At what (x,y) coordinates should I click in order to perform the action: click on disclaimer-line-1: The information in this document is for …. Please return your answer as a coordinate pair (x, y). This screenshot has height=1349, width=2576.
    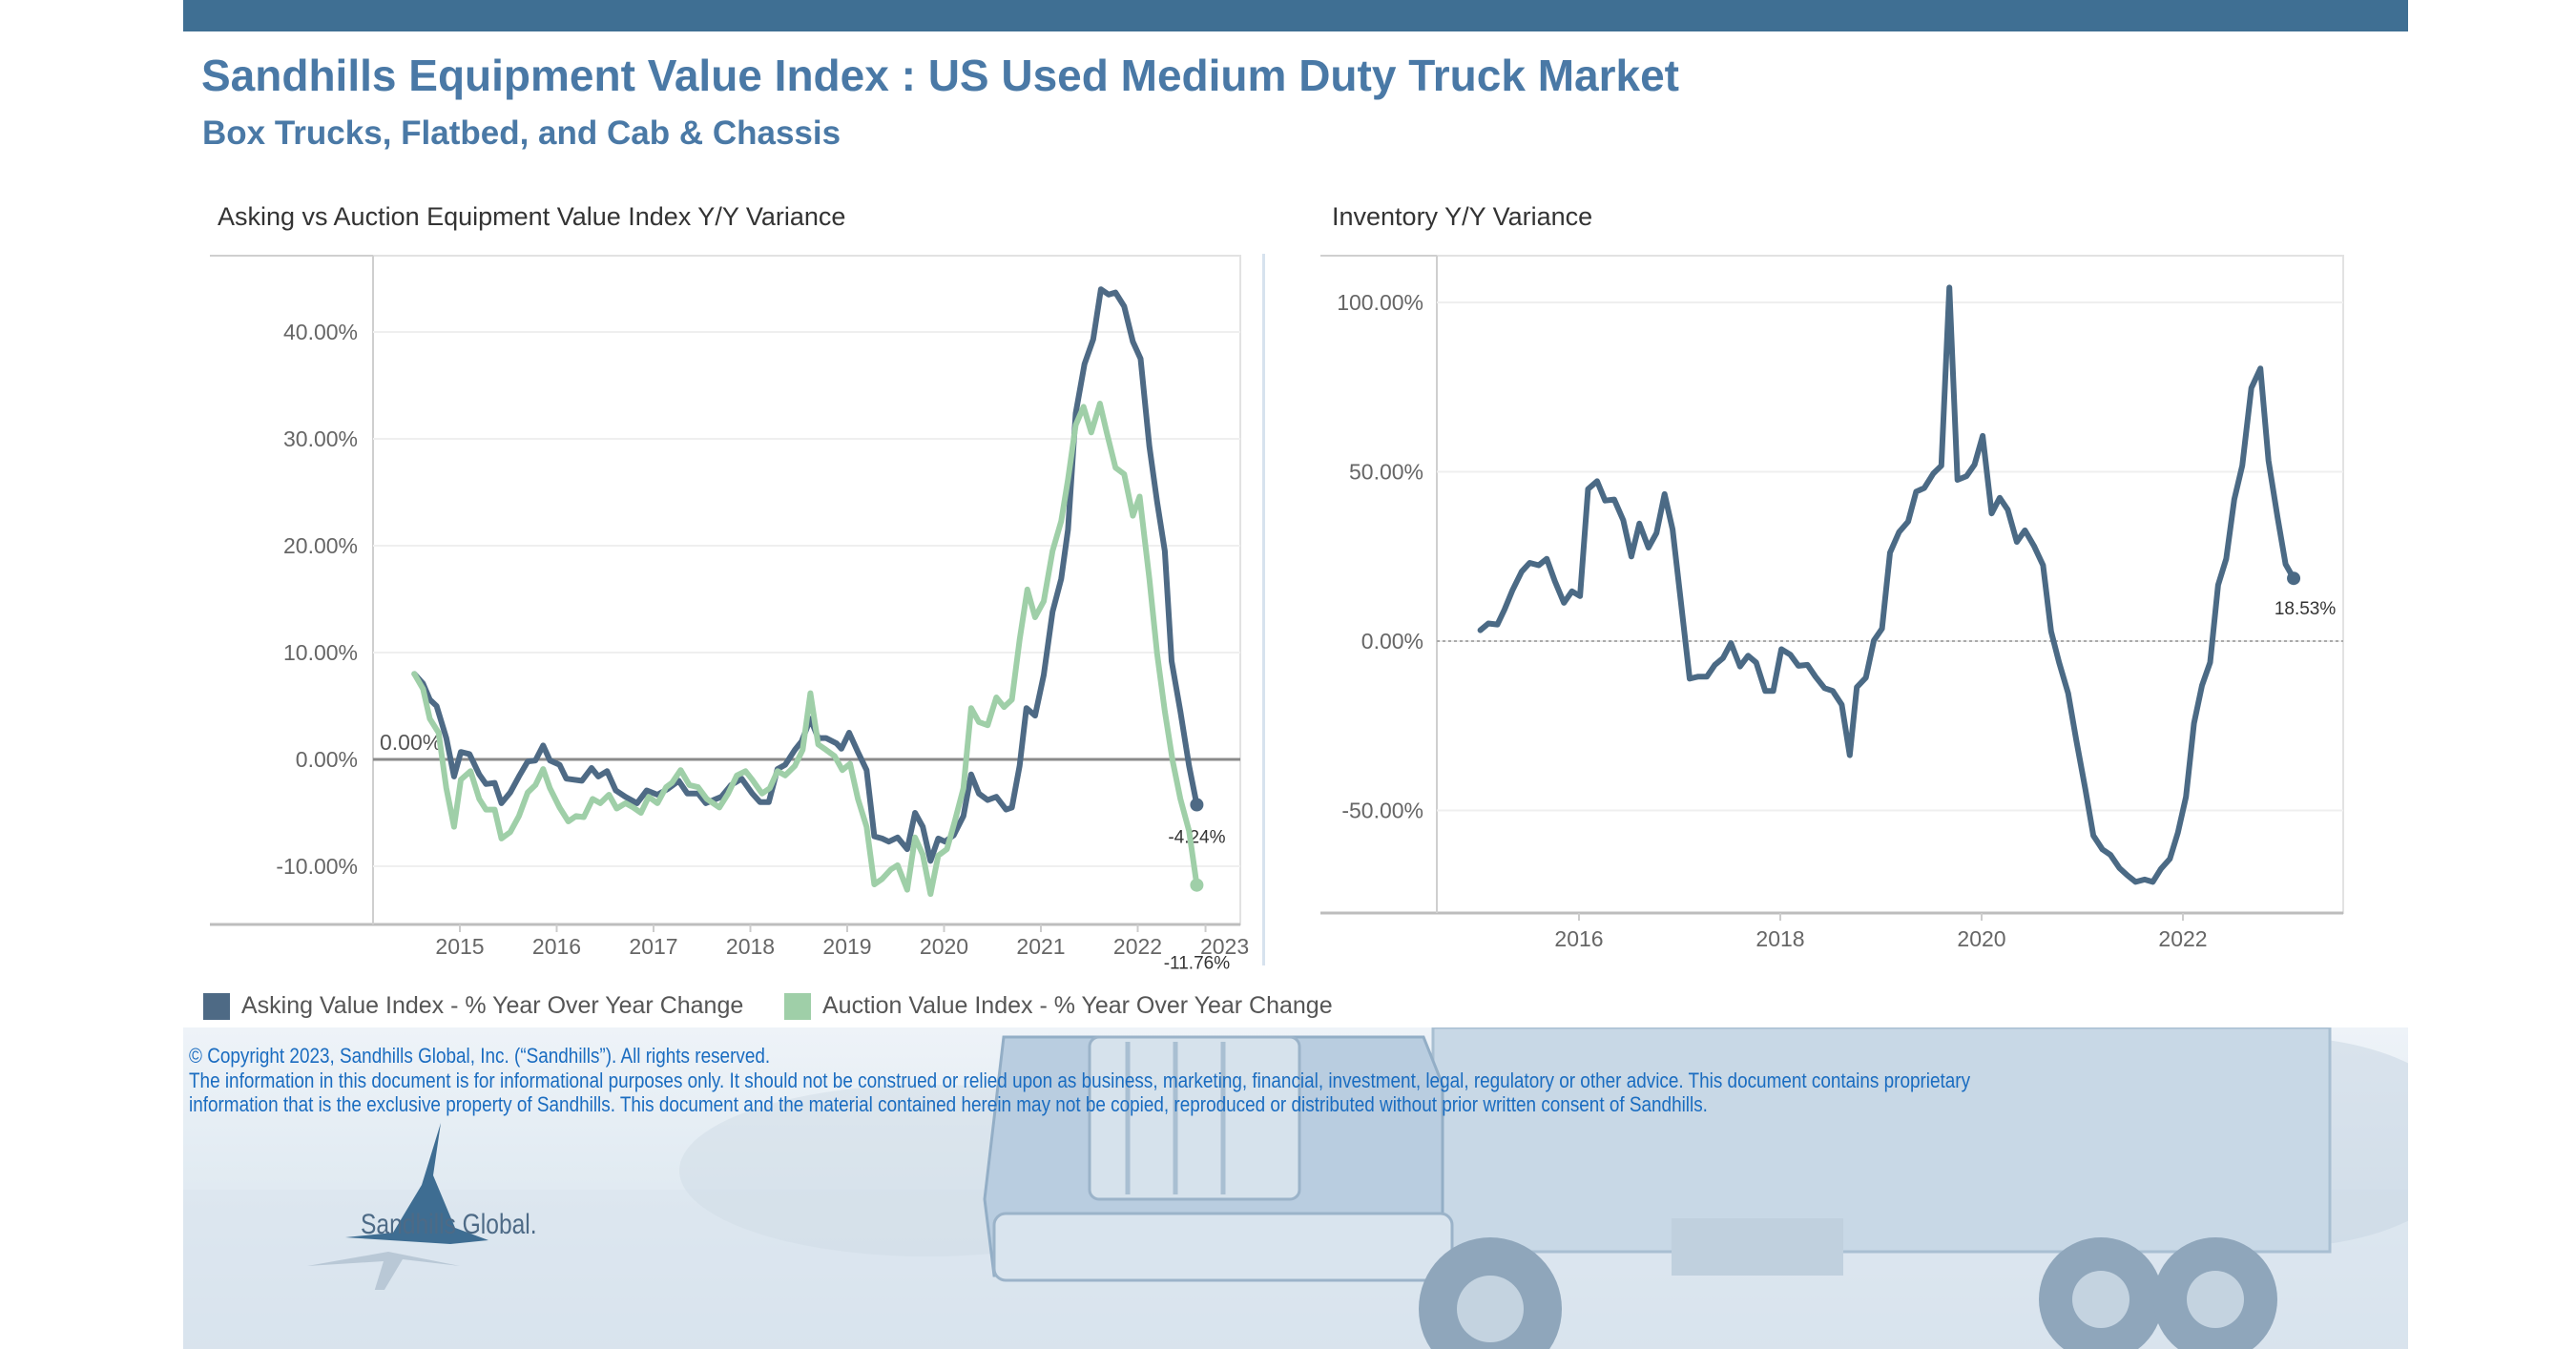
    Looking at the image, I should click on (1080, 1081).